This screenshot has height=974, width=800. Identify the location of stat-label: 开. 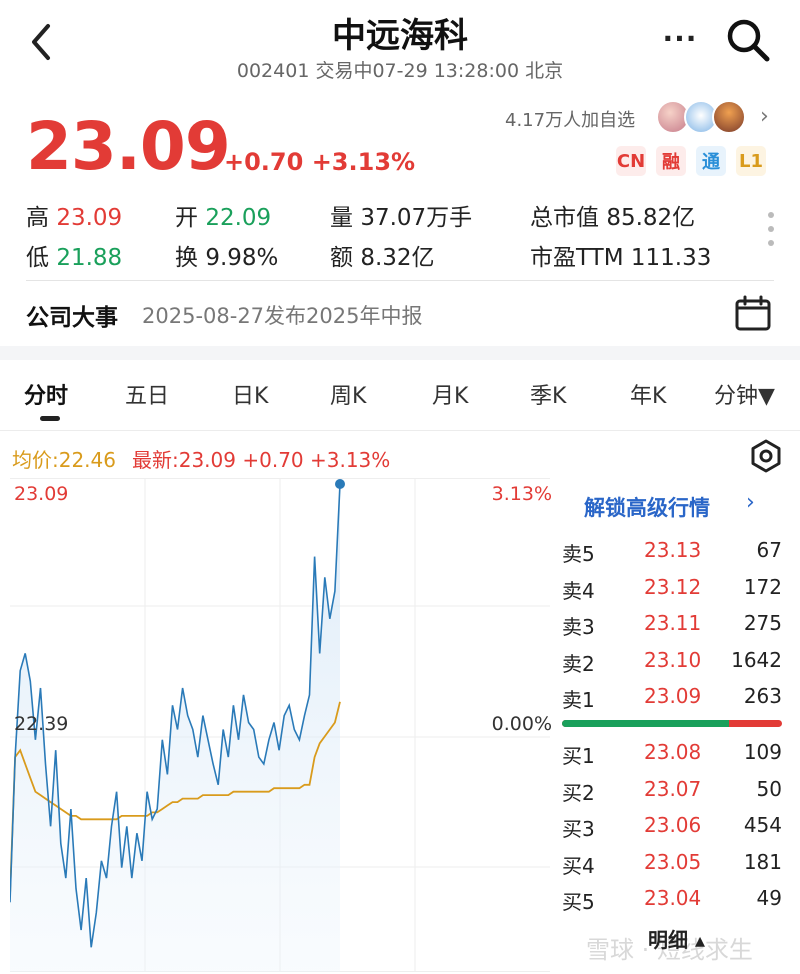
(186, 218).